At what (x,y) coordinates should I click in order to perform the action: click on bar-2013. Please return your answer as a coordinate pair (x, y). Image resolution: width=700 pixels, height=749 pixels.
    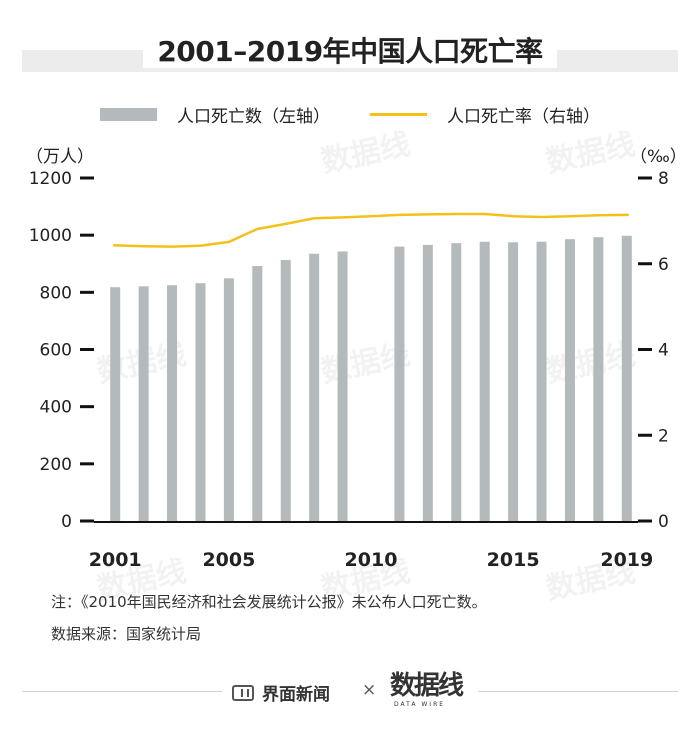
    Looking at the image, I should click on (456, 382).